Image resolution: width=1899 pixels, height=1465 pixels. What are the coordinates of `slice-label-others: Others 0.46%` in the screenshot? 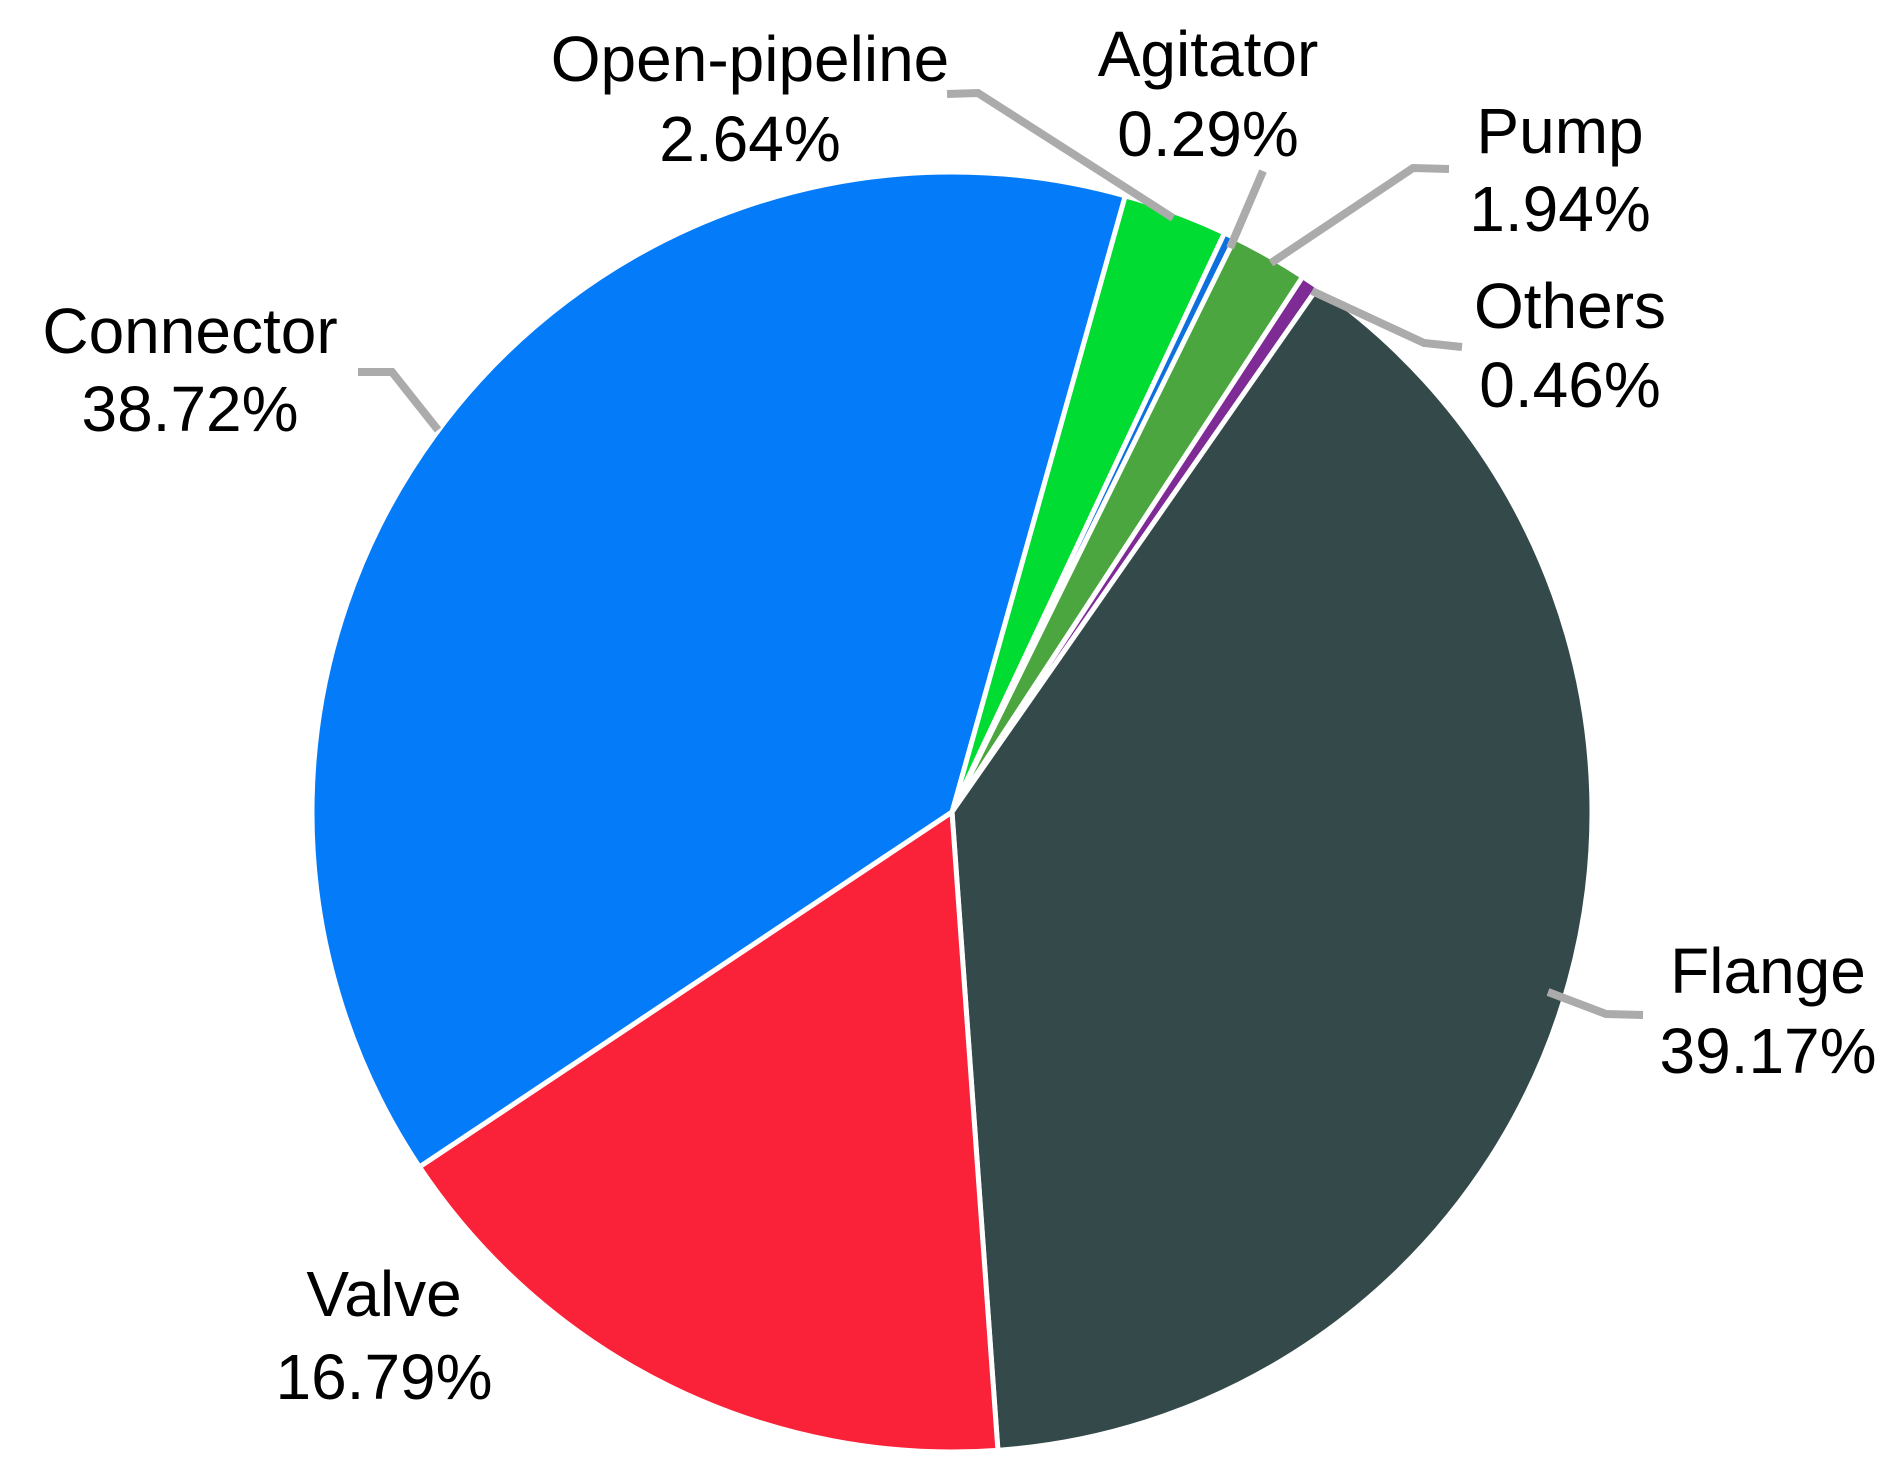 It's located at (1570, 345).